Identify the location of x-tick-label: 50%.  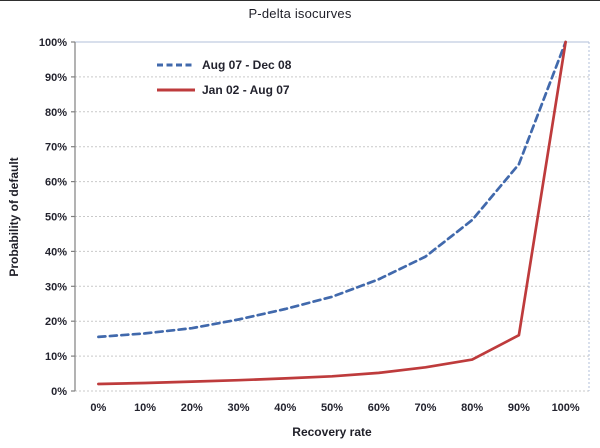
(332, 408).